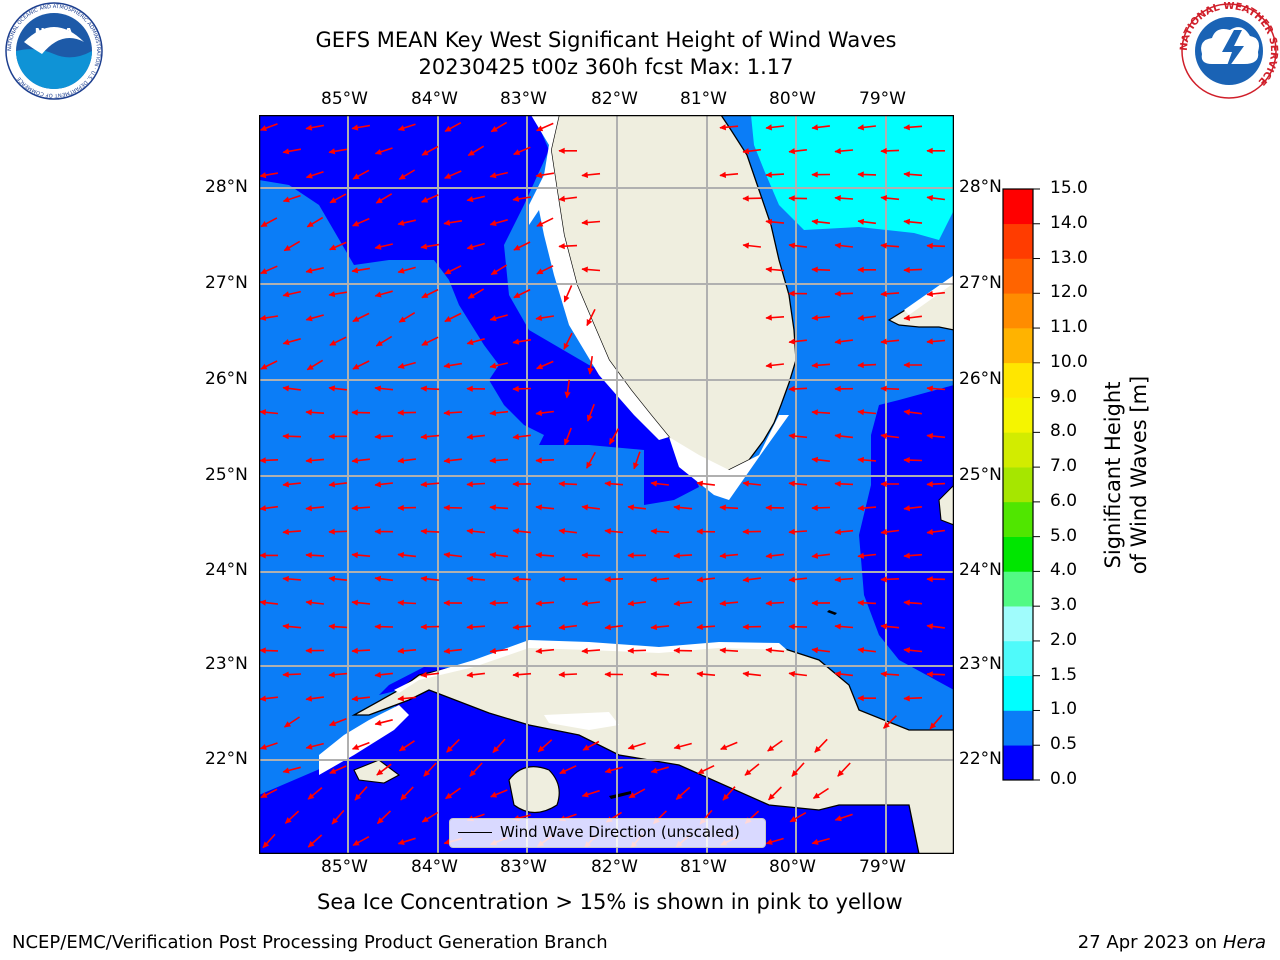  What do you see at coordinates (620, 795) in the screenshot?
I see `land-island-small` at bounding box center [620, 795].